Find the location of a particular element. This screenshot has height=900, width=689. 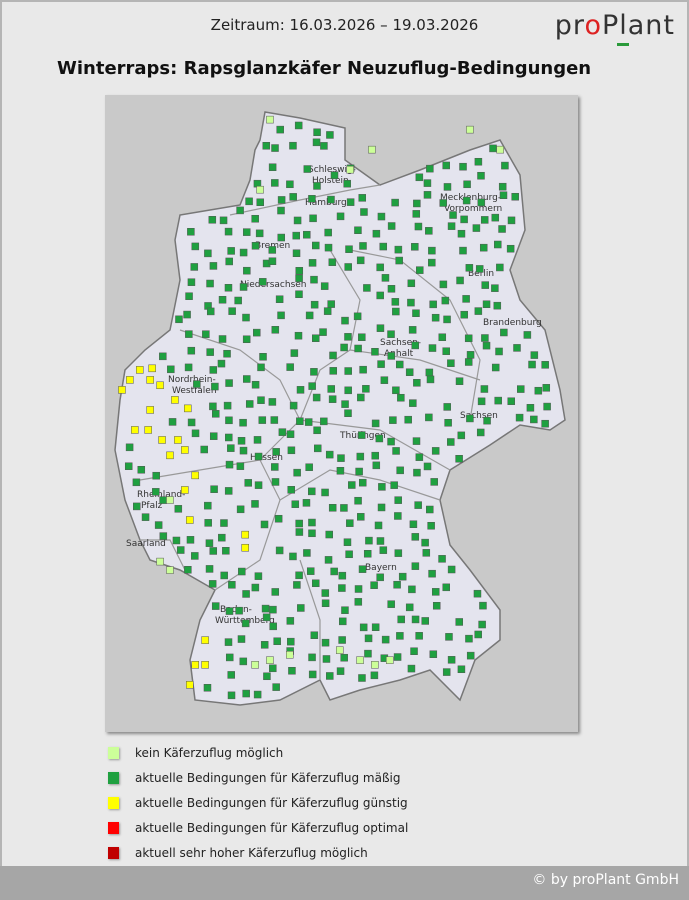

legend-swatch is located at coordinates (113, 802).